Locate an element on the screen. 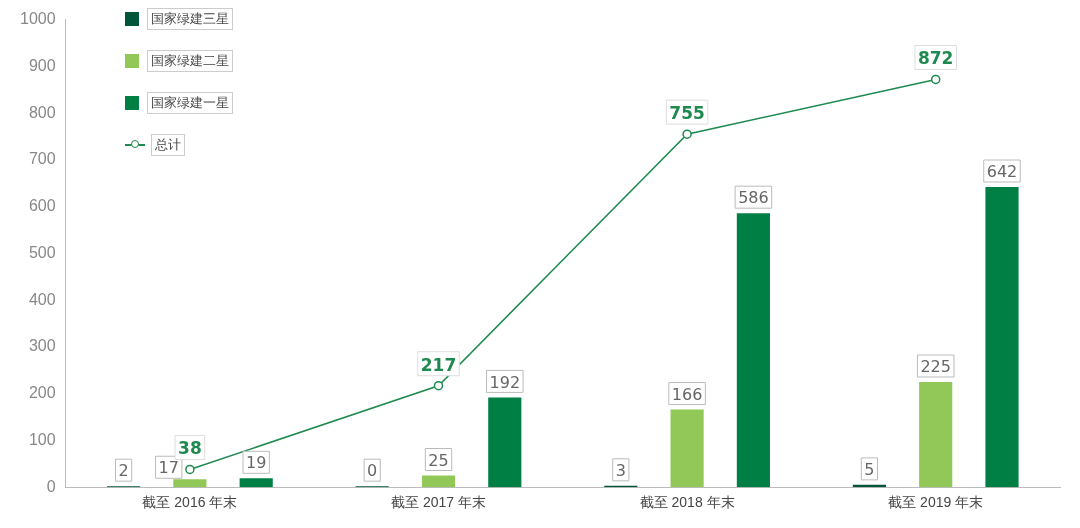 Image resolution: width=1080 pixels, height=528 pixels. data-label: 166 is located at coordinates (687, 394).